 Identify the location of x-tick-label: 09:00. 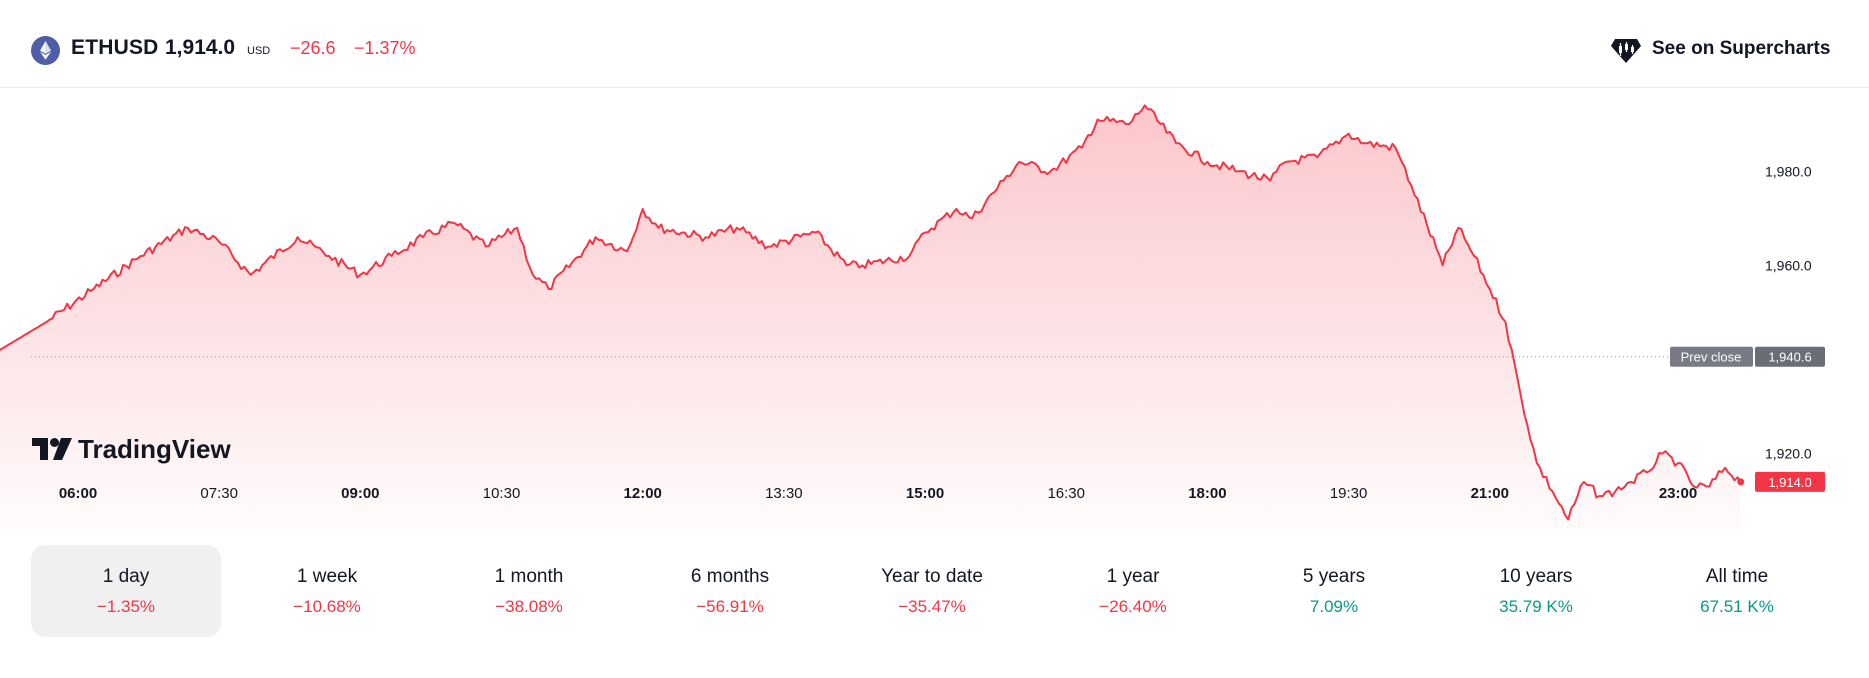
(360, 493).